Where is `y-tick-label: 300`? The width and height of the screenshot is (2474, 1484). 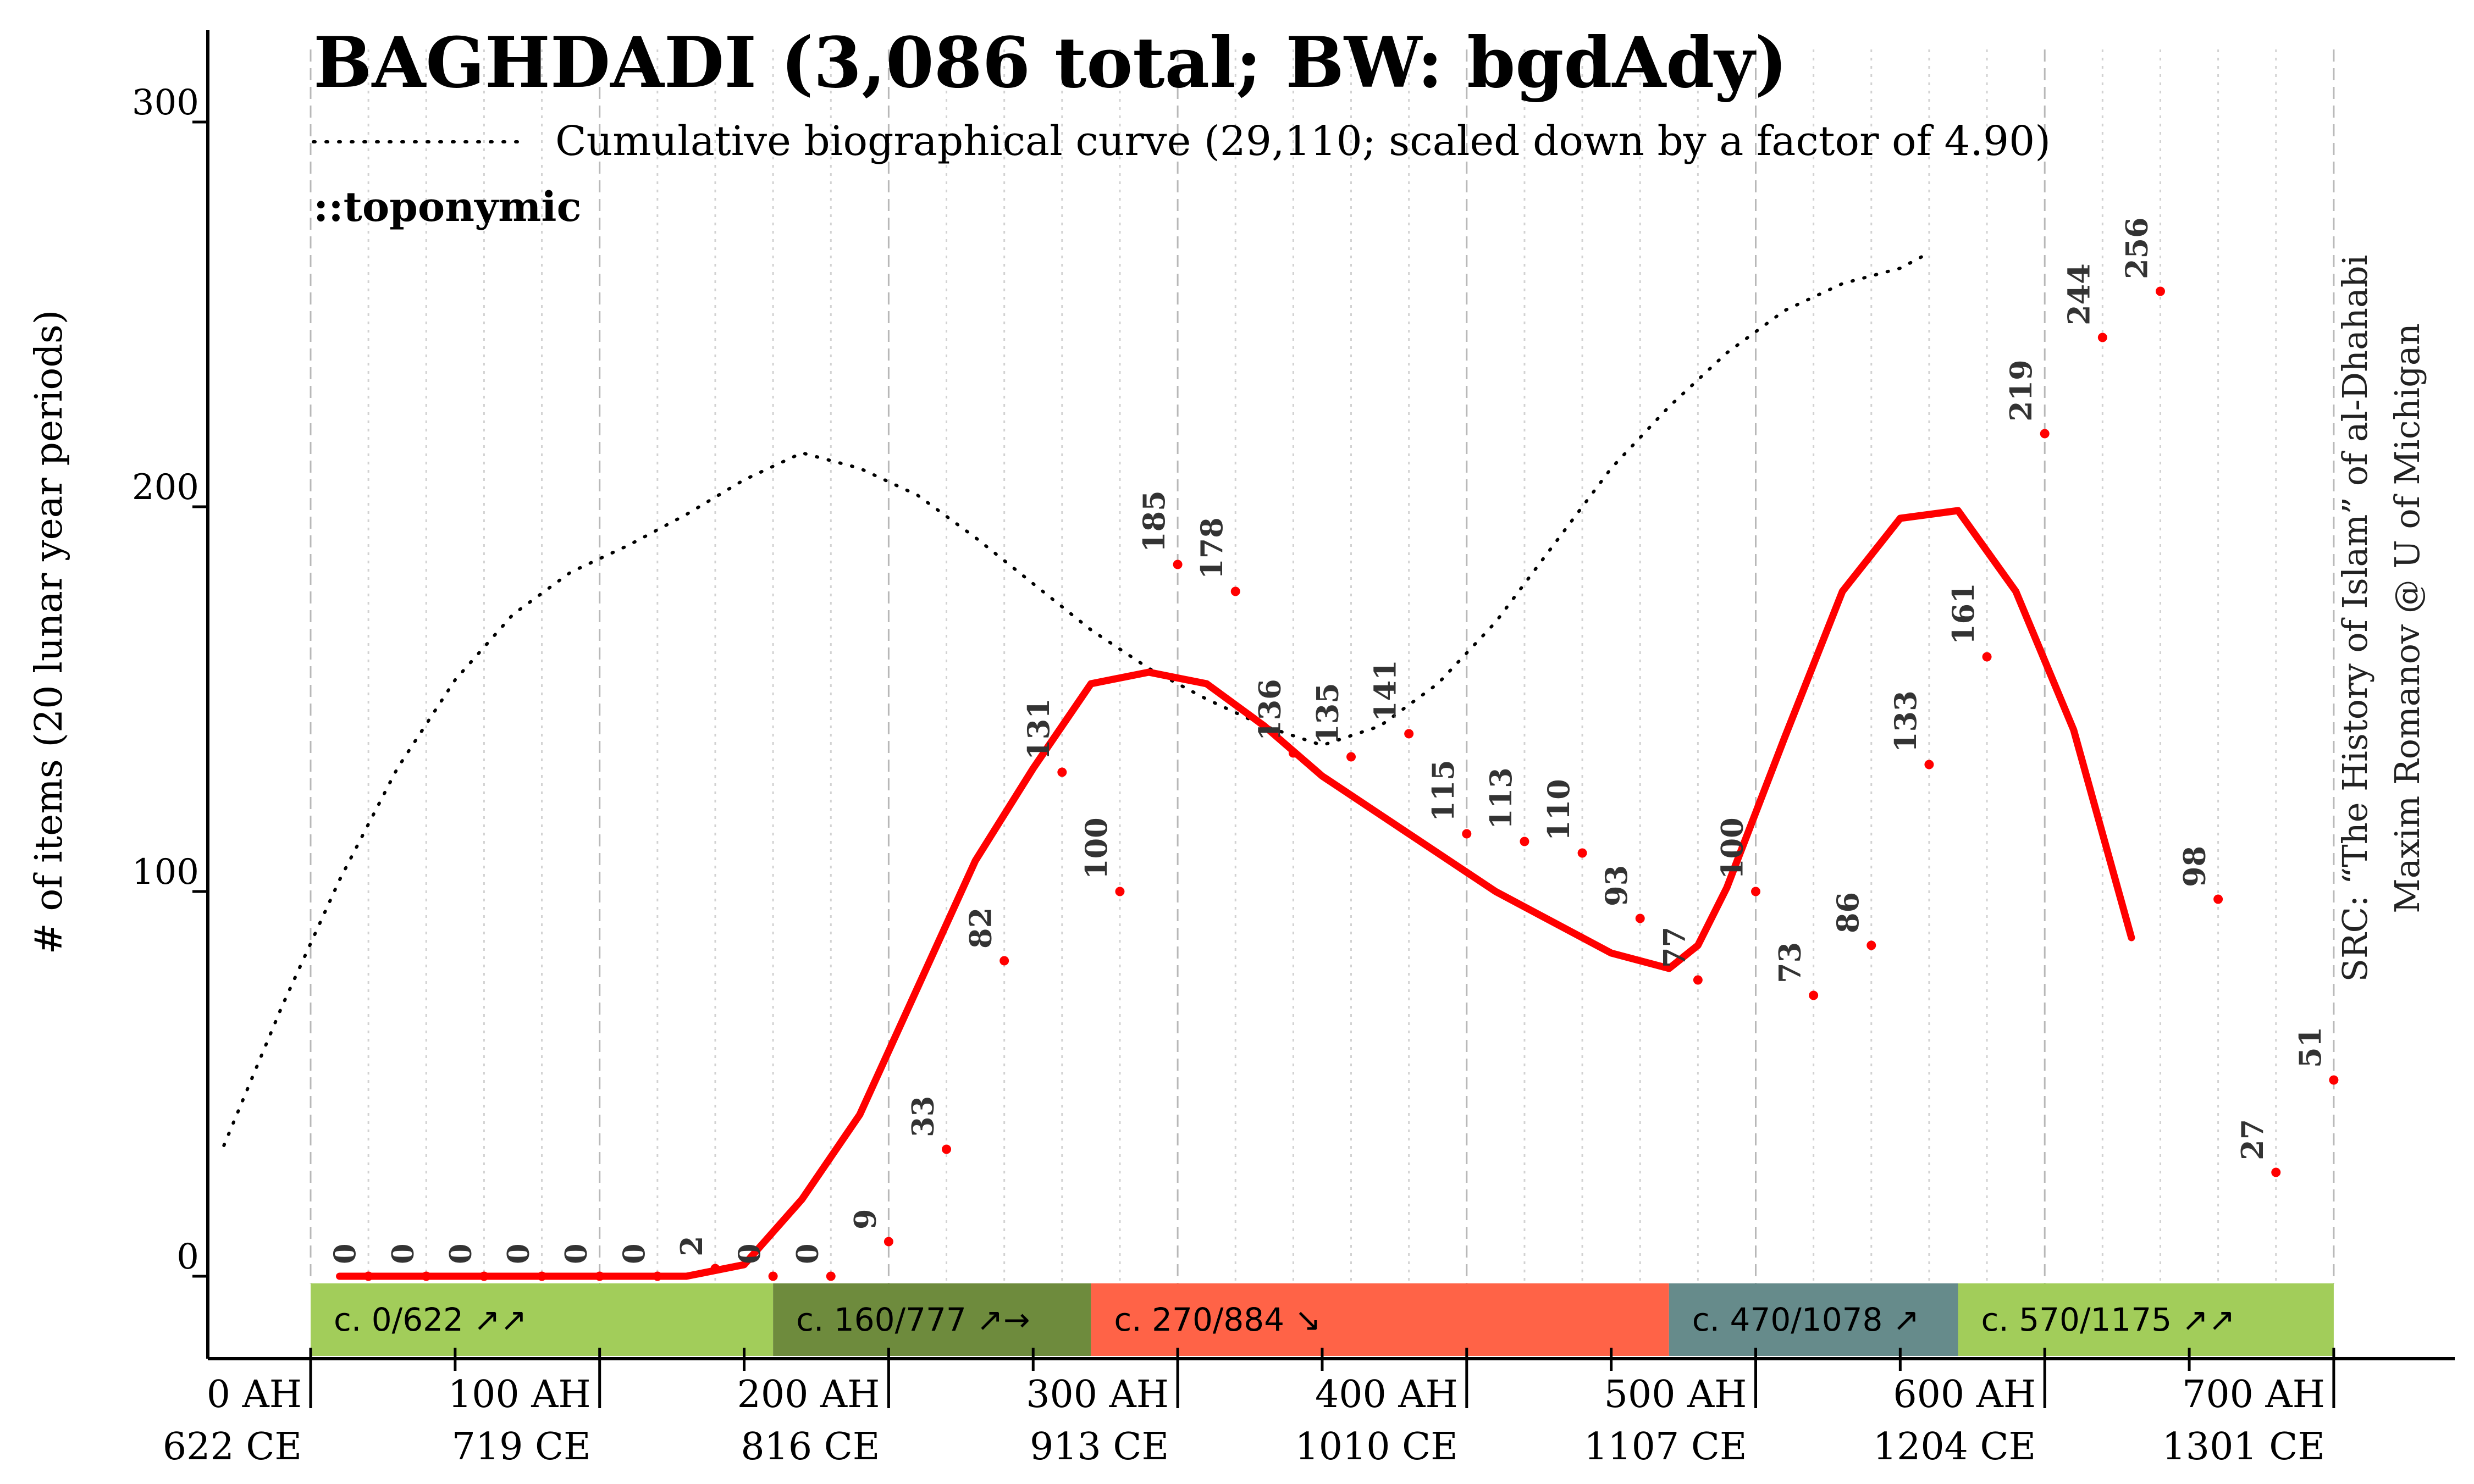 y-tick-label: 300 is located at coordinates (165, 102).